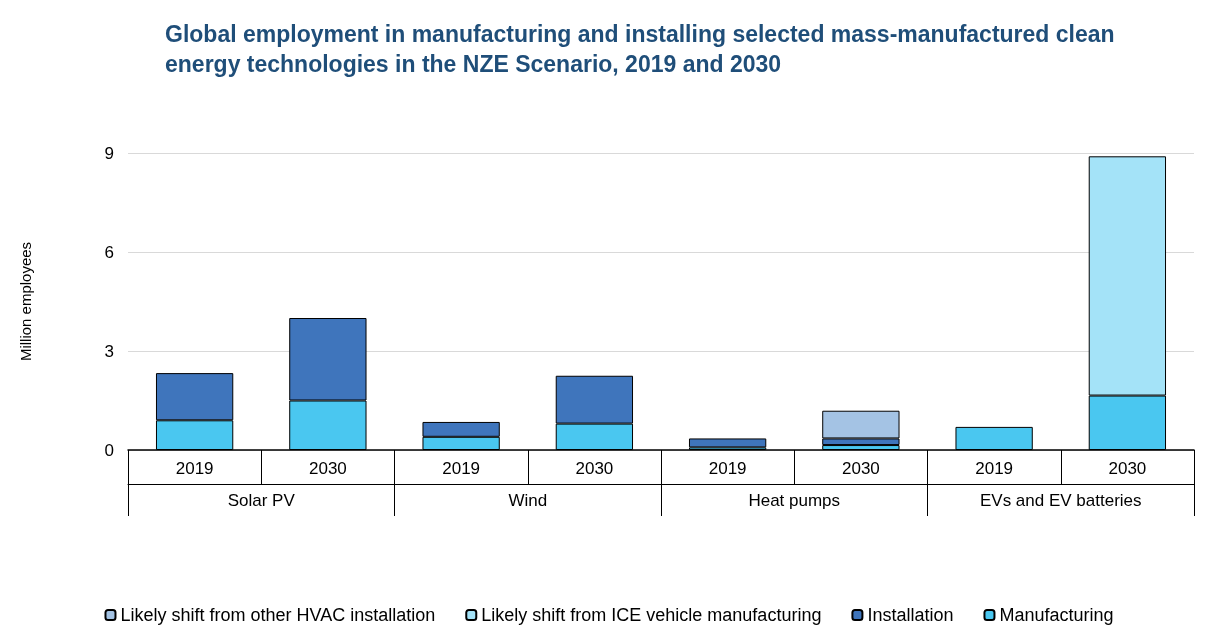 This screenshot has width=1218, height=633. I want to click on y-tick-label: 0, so click(109, 450).